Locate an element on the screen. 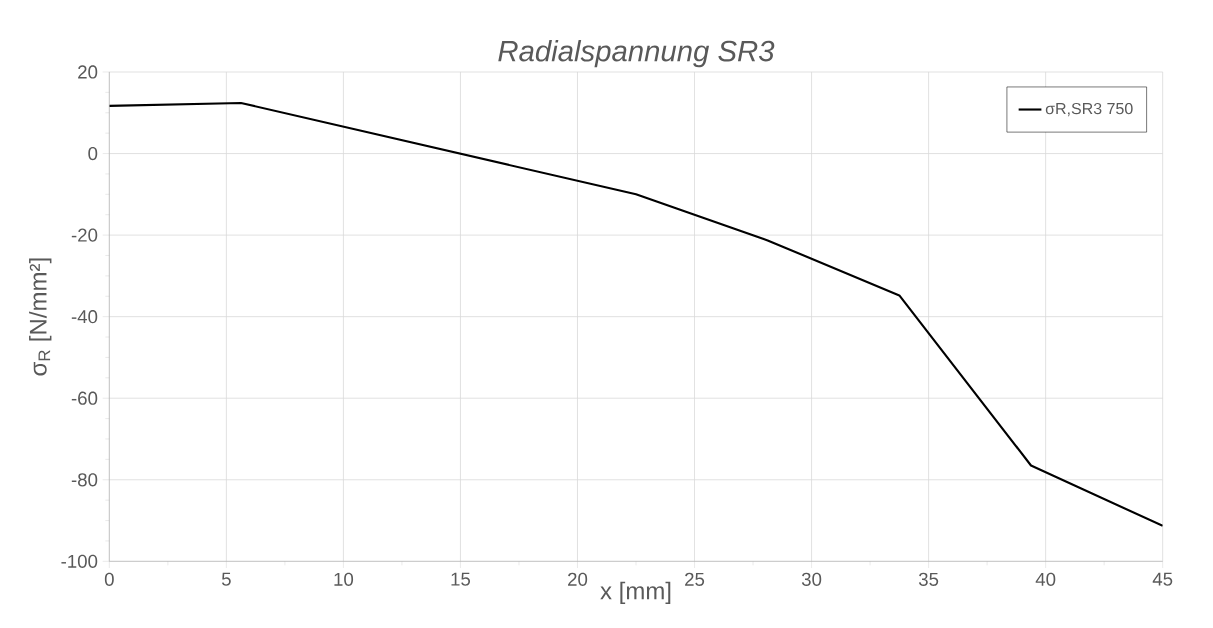  x-tick-label: 10 is located at coordinates (344, 579).